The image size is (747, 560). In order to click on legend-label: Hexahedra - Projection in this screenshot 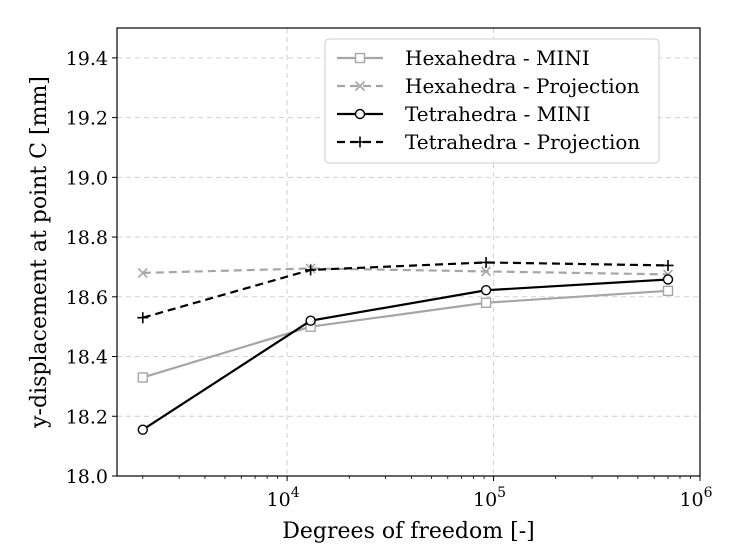, I will do `click(522, 86)`.